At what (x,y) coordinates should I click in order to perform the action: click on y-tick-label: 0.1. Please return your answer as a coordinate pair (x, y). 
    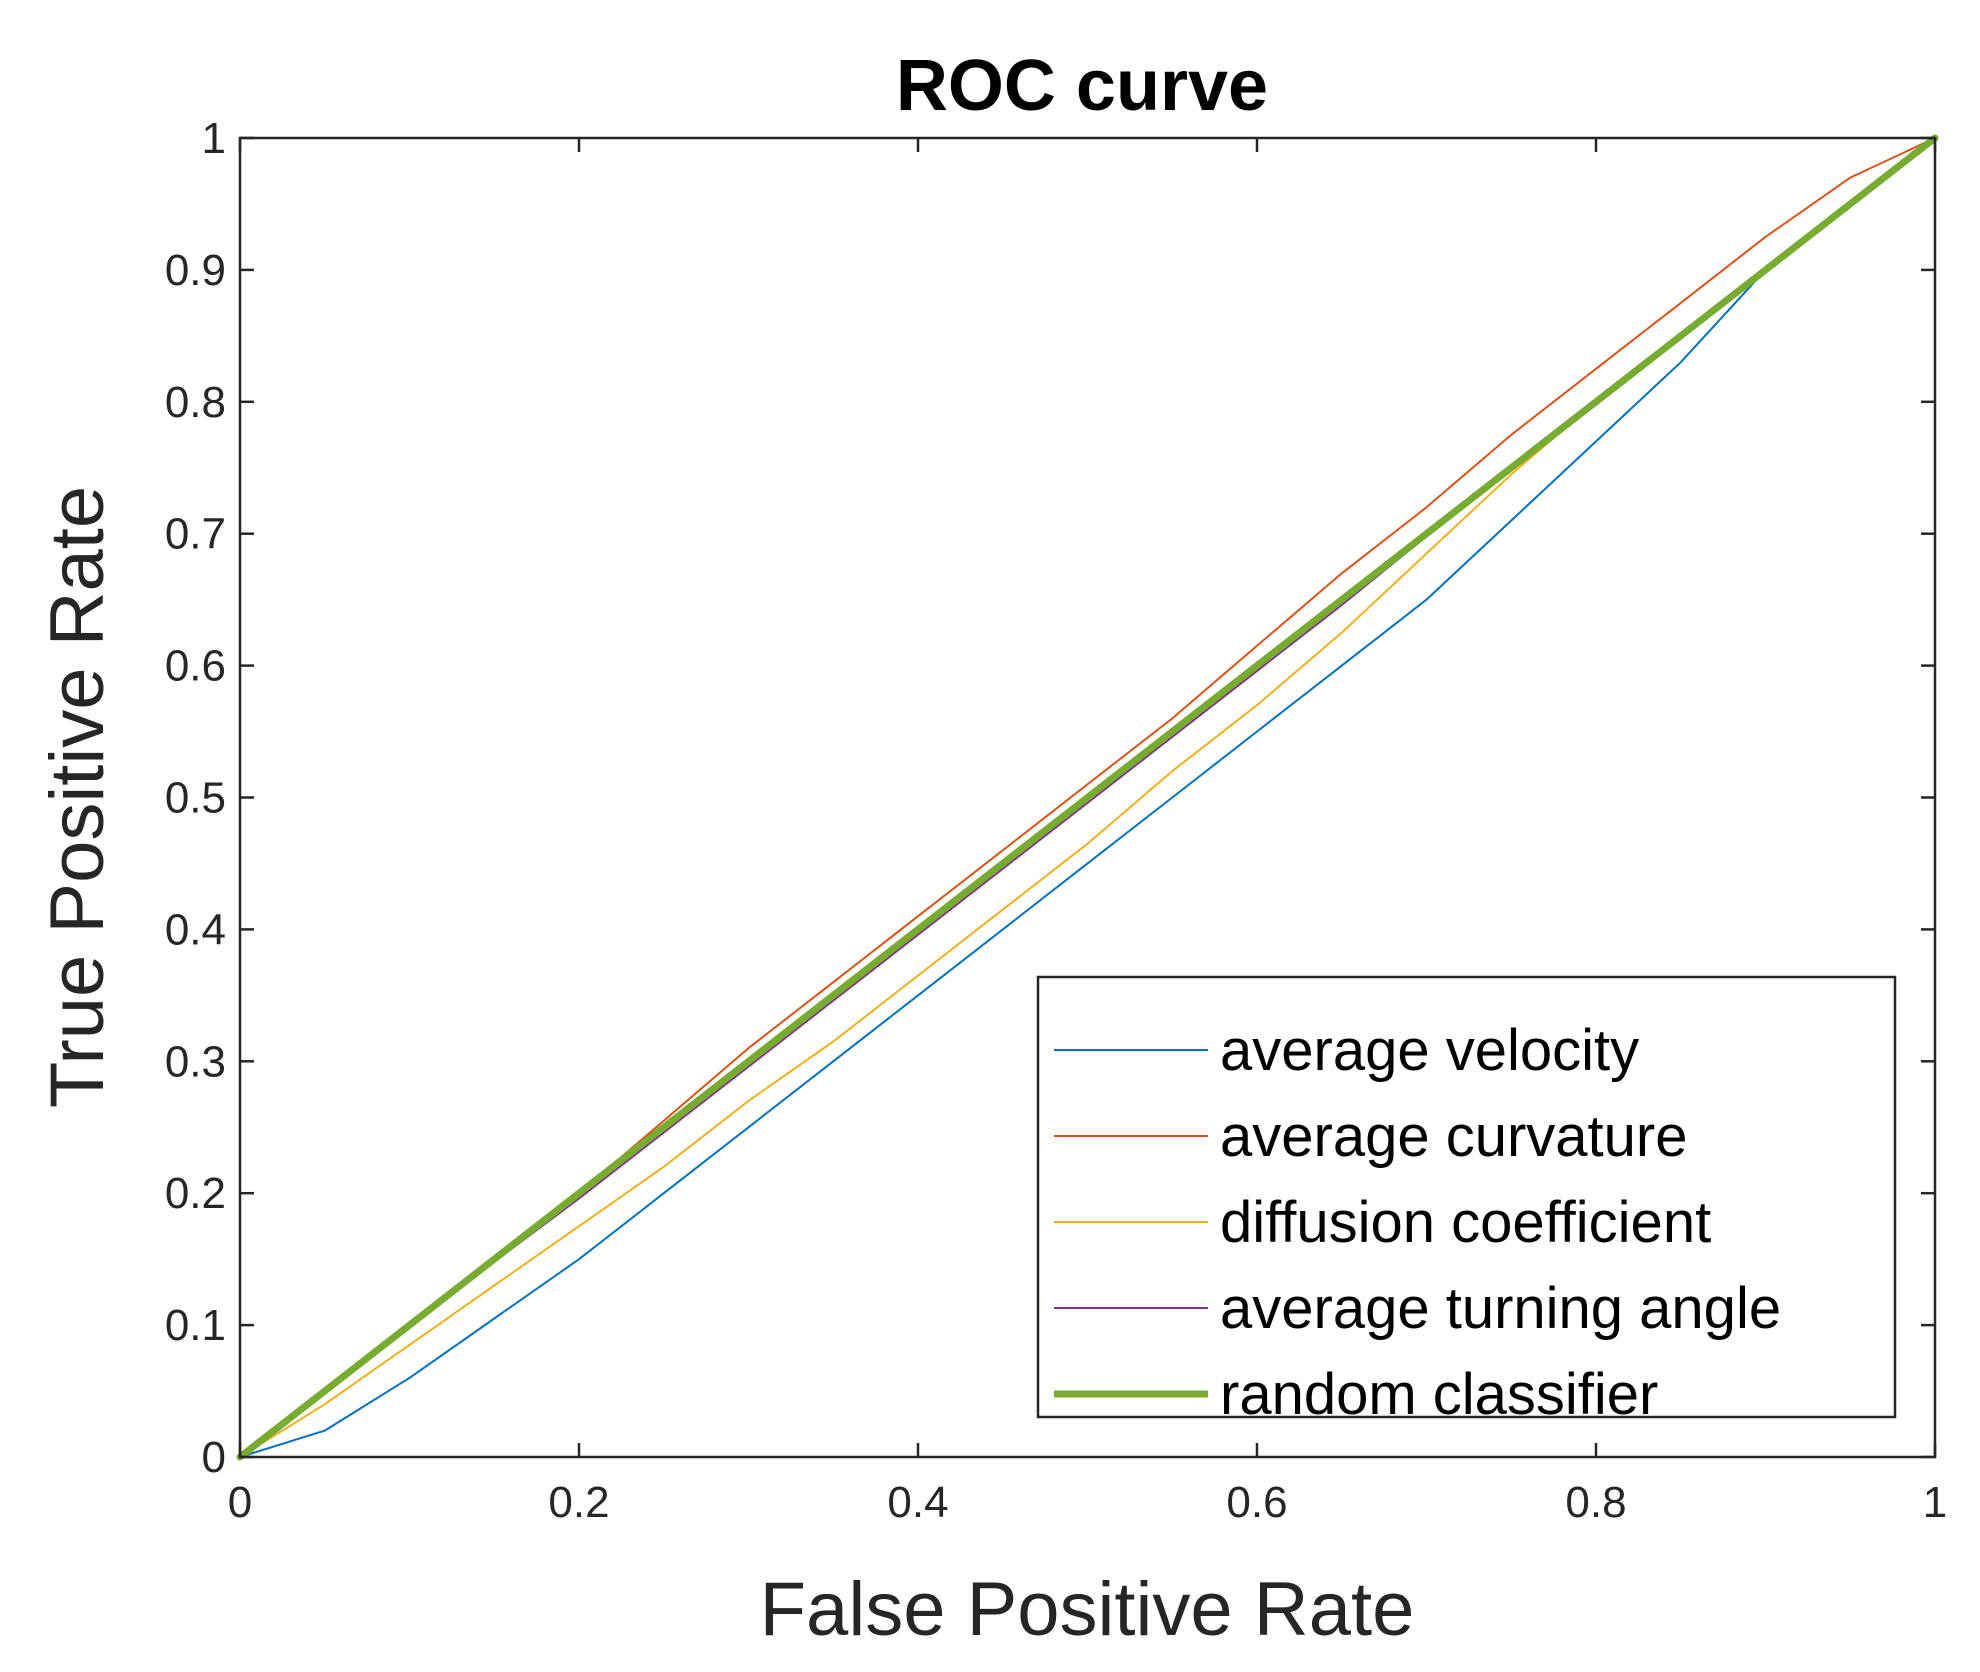
    Looking at the image, I should click on (195, 1325).